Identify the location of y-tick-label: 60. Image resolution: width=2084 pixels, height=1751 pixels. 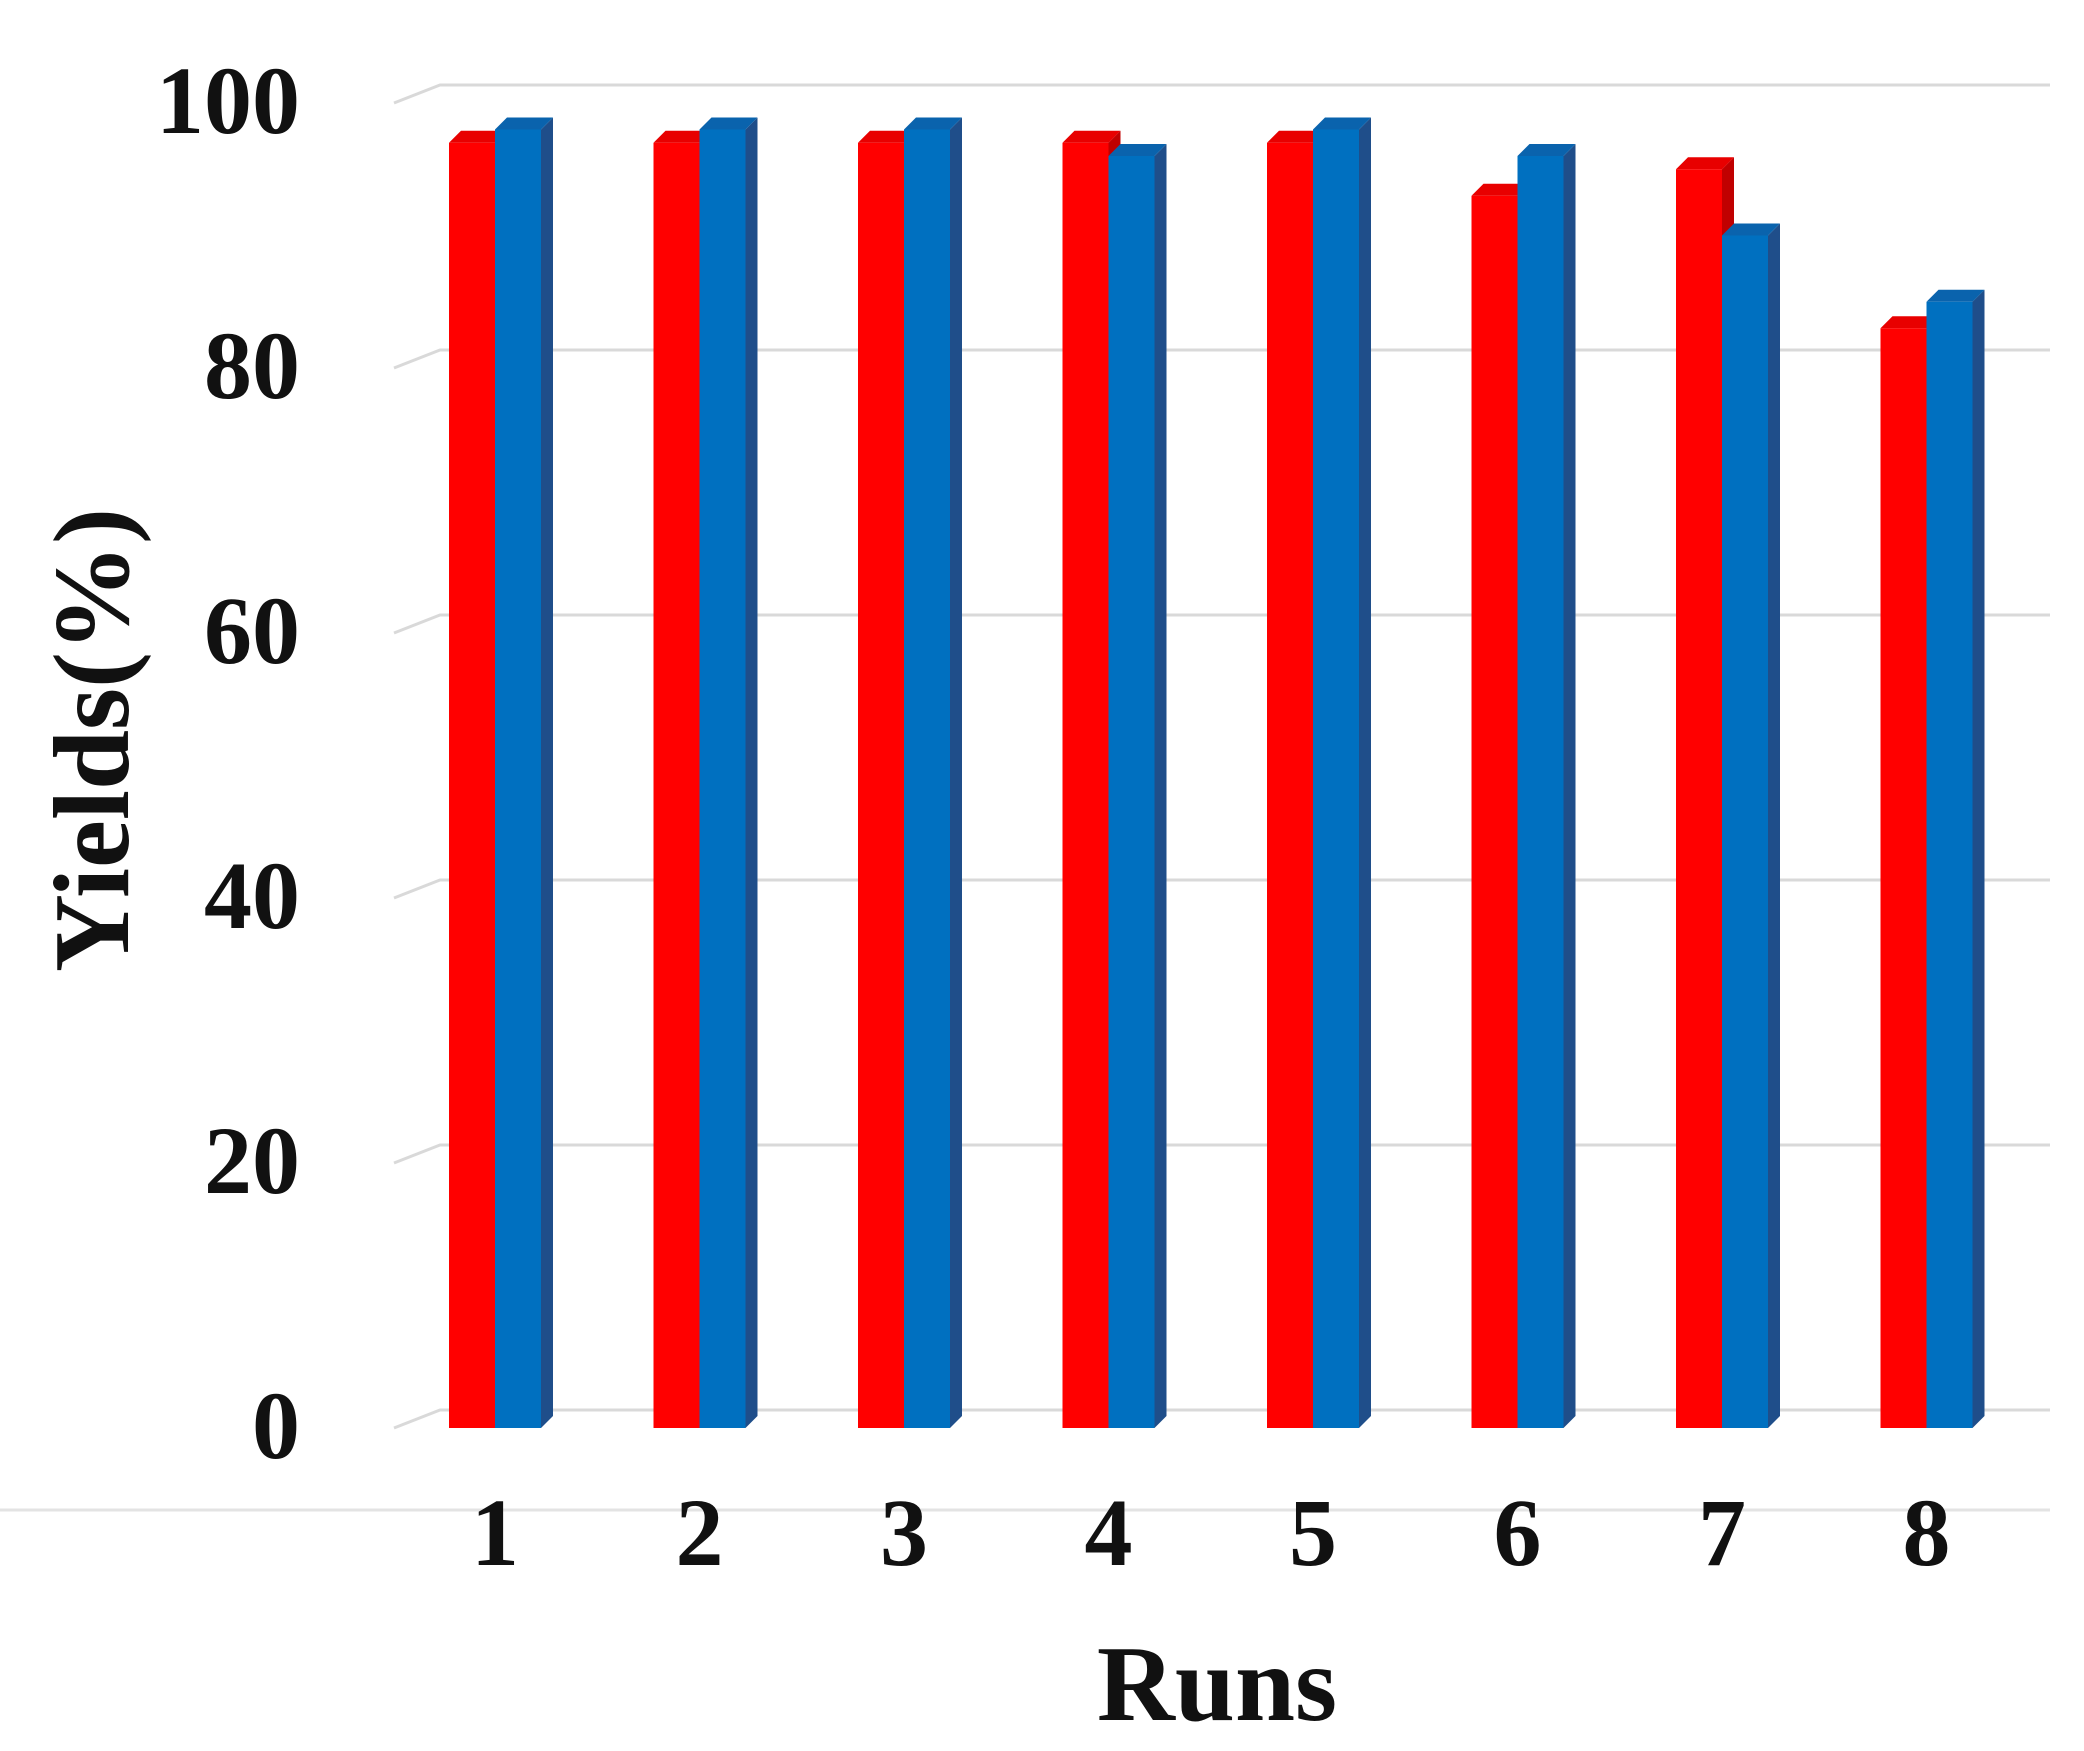
(252, 630).